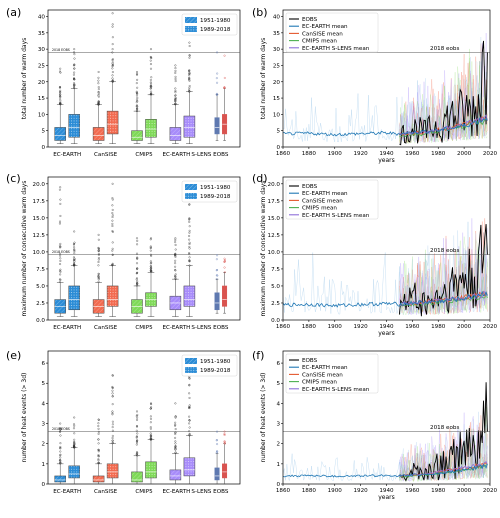 The image size is (500, 518). I want to click on category-label: EOBS, so click(221, 328).